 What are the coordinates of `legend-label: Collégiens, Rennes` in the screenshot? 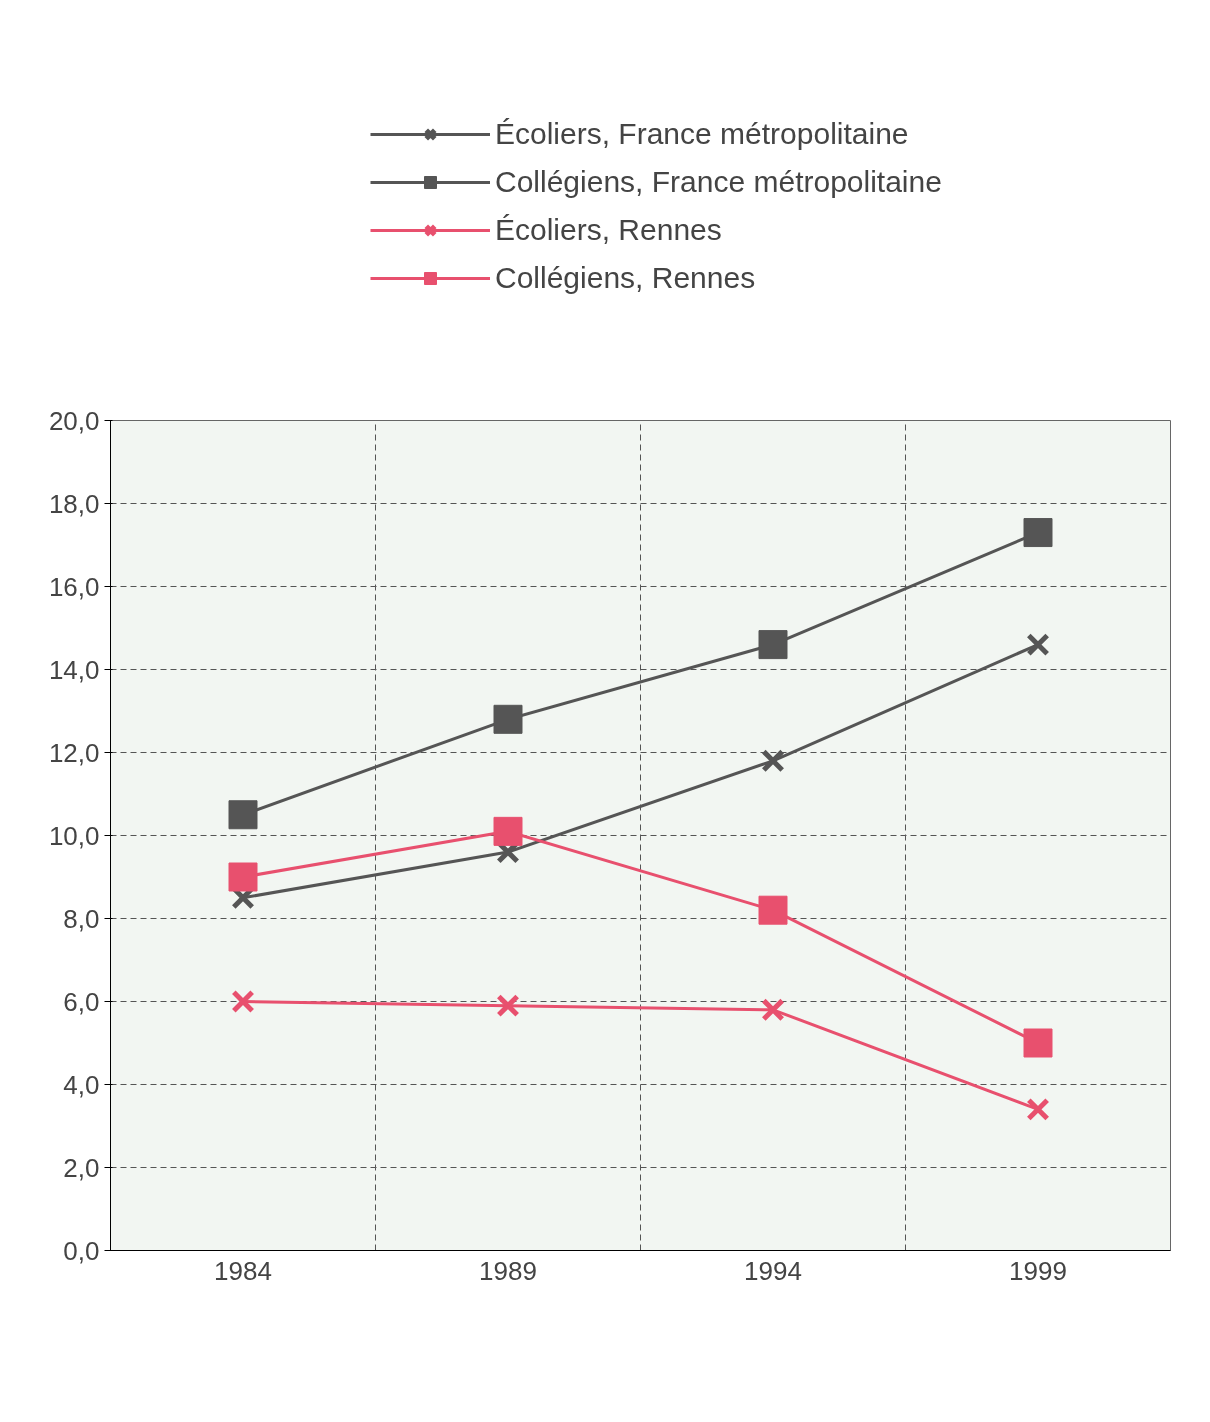 It's located at (625, 278).